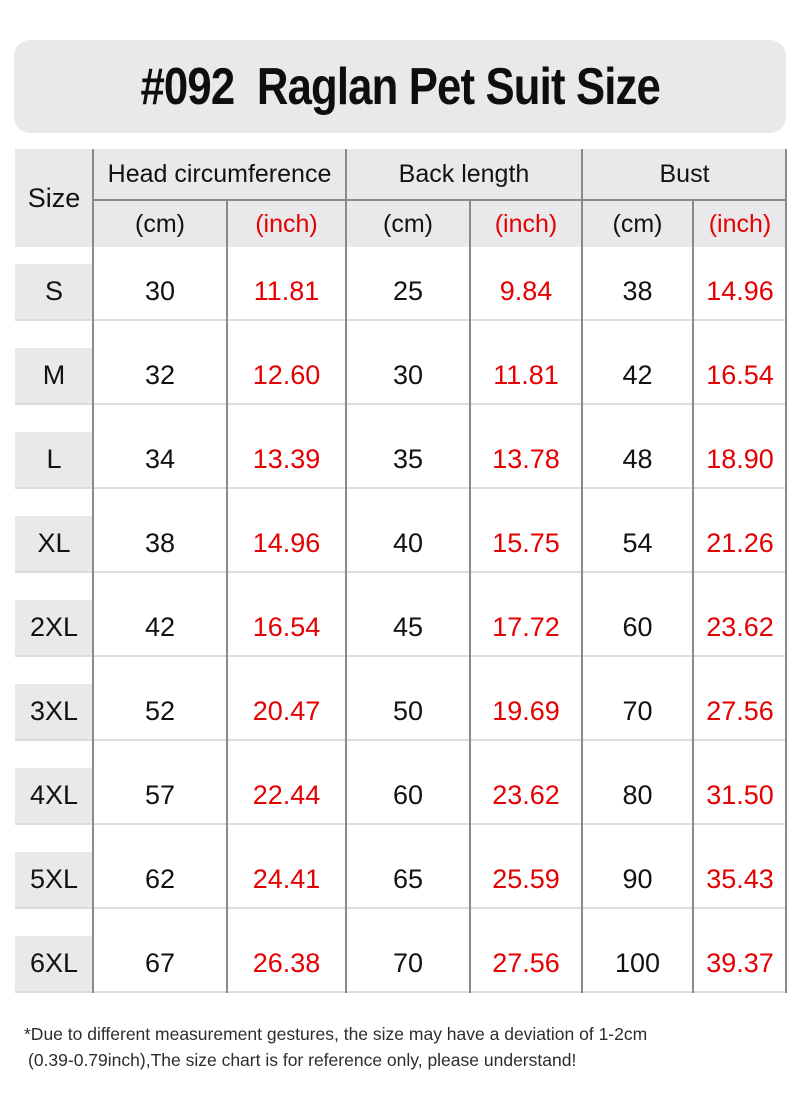 This screenshot has height=1099, width=800. Describe the element at coordinates (526, 459) in the screenshot. I see `back-inch-value: 13.78` at that location.